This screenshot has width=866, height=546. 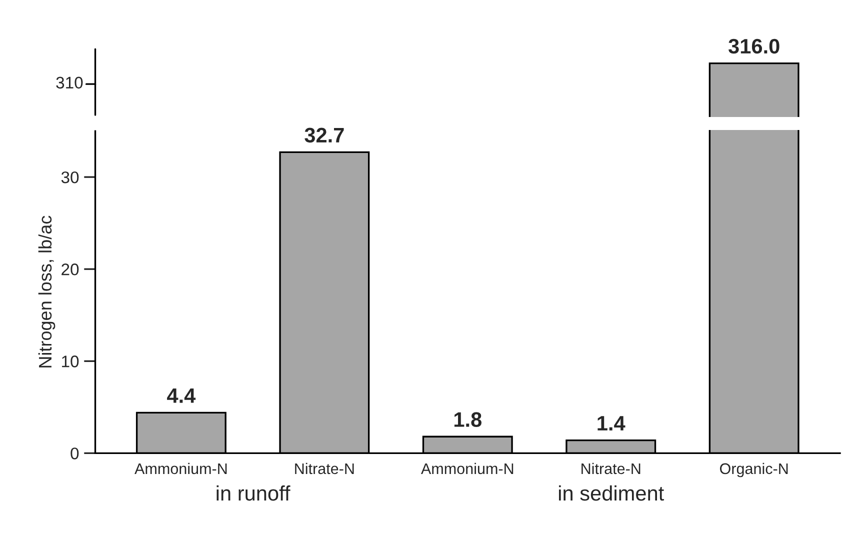 What do you see at coordinates (754, 470) in the screenshot?
I see `x-tick-label: Organic-N` at bounding box center [754, 470].